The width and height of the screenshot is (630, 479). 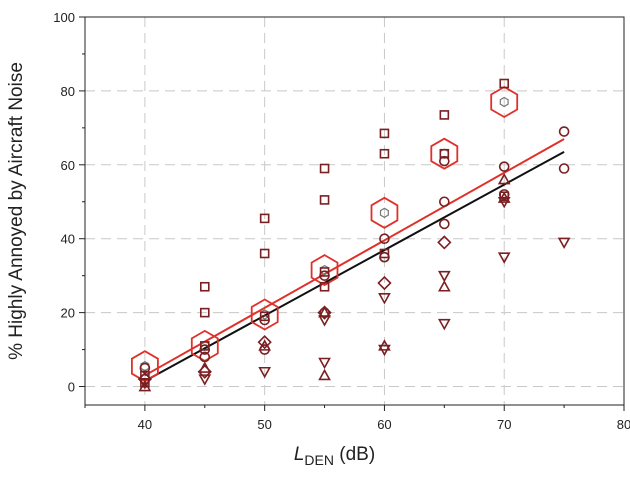 I want to click on x-axis-label-main: L, so click(x=299, y=454).